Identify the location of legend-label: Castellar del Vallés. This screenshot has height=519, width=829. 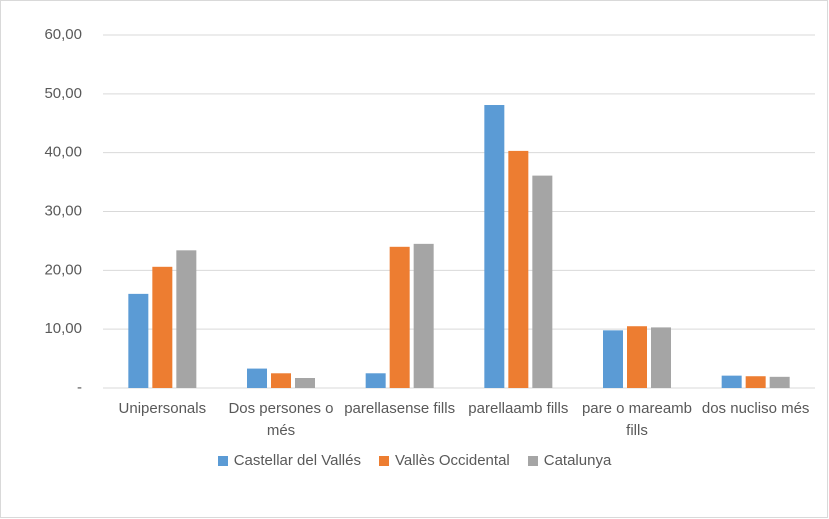
(297, 460).